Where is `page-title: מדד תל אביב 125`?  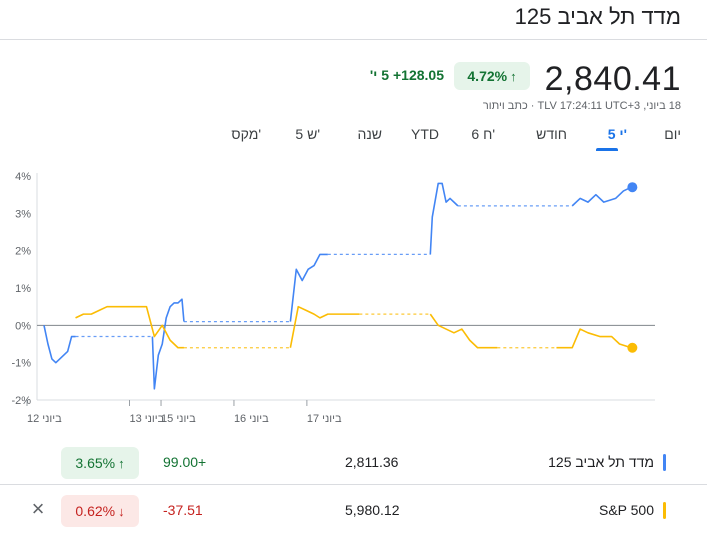 page-title: מדד תל אביב 125 is located at coordinates (597, 16).